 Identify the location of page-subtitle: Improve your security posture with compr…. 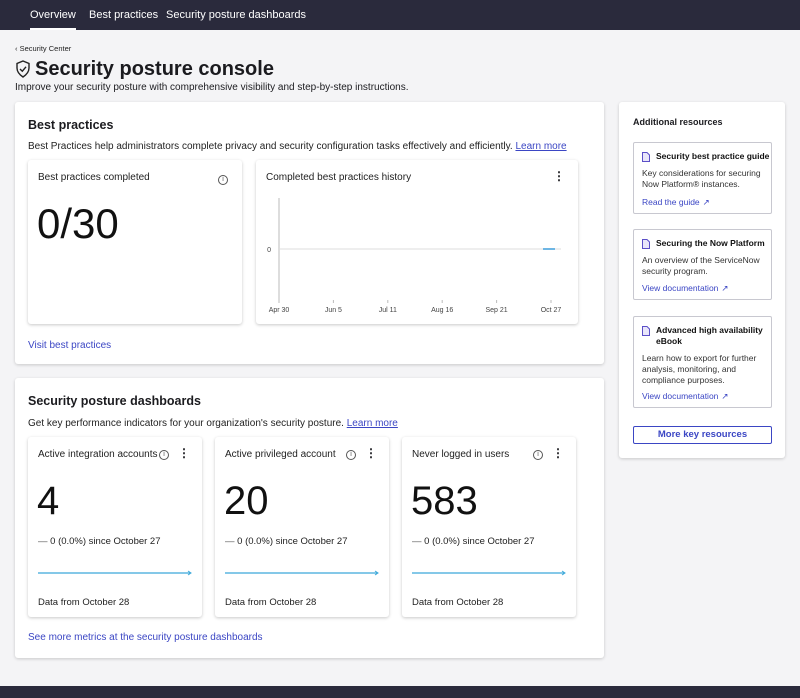
(212, 87).